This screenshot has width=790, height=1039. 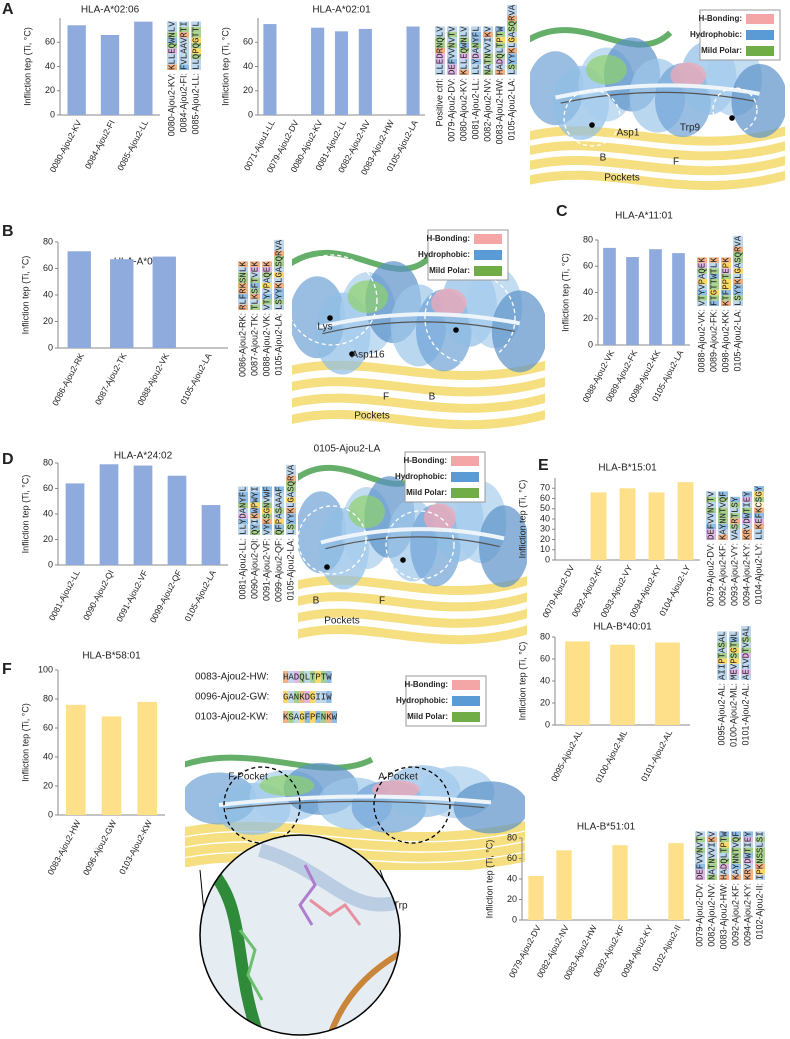 I want to click on peptide-label: 0105-Ajou2-LA:, so click(x=737, y=340).